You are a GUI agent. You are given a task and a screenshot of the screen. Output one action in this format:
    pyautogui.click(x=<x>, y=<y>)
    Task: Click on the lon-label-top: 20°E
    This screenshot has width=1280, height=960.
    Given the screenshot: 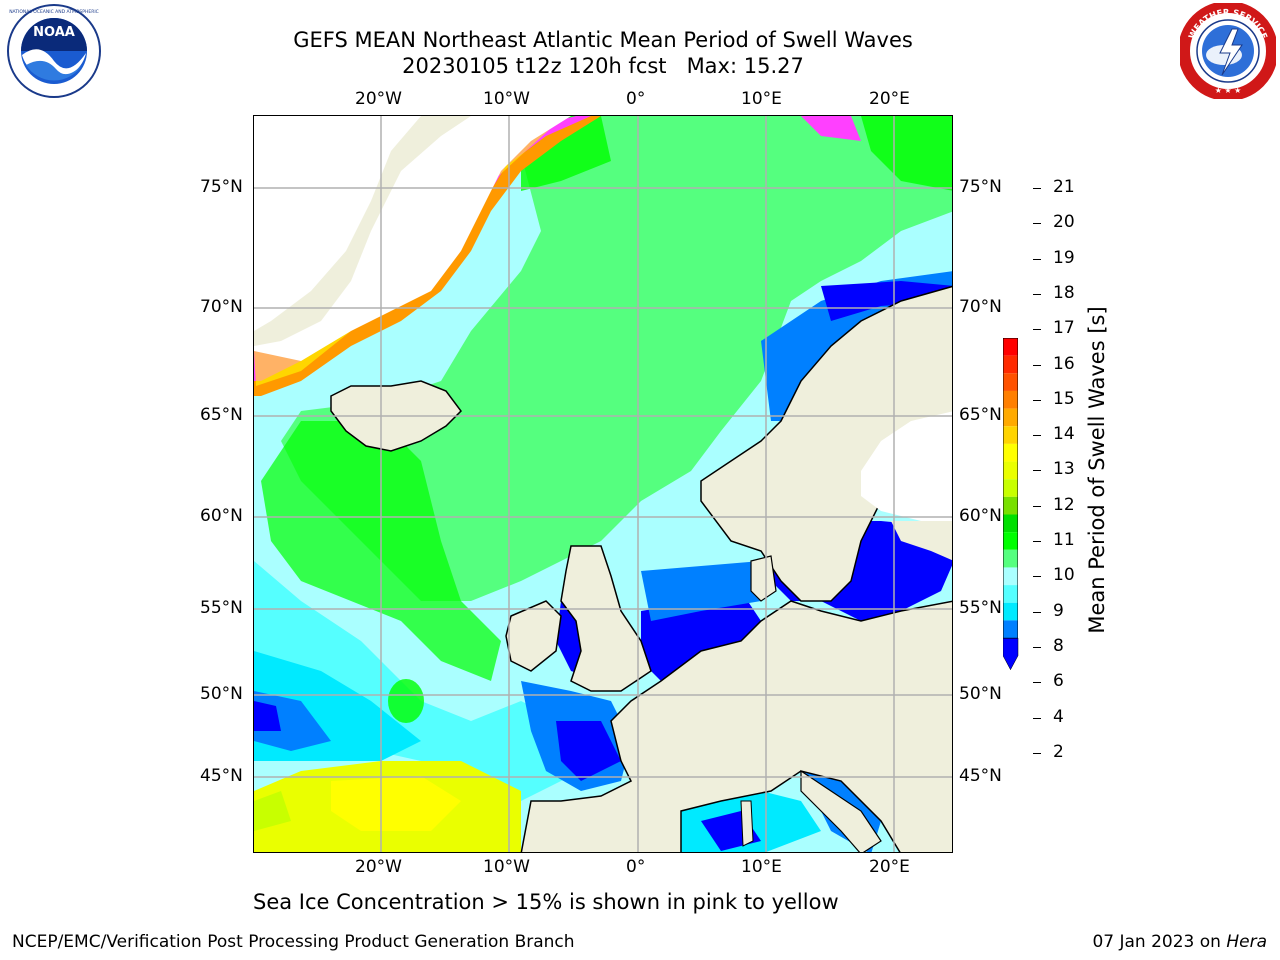 What is the action you would take?
    pyautogui.click(x=889, y=99)
    